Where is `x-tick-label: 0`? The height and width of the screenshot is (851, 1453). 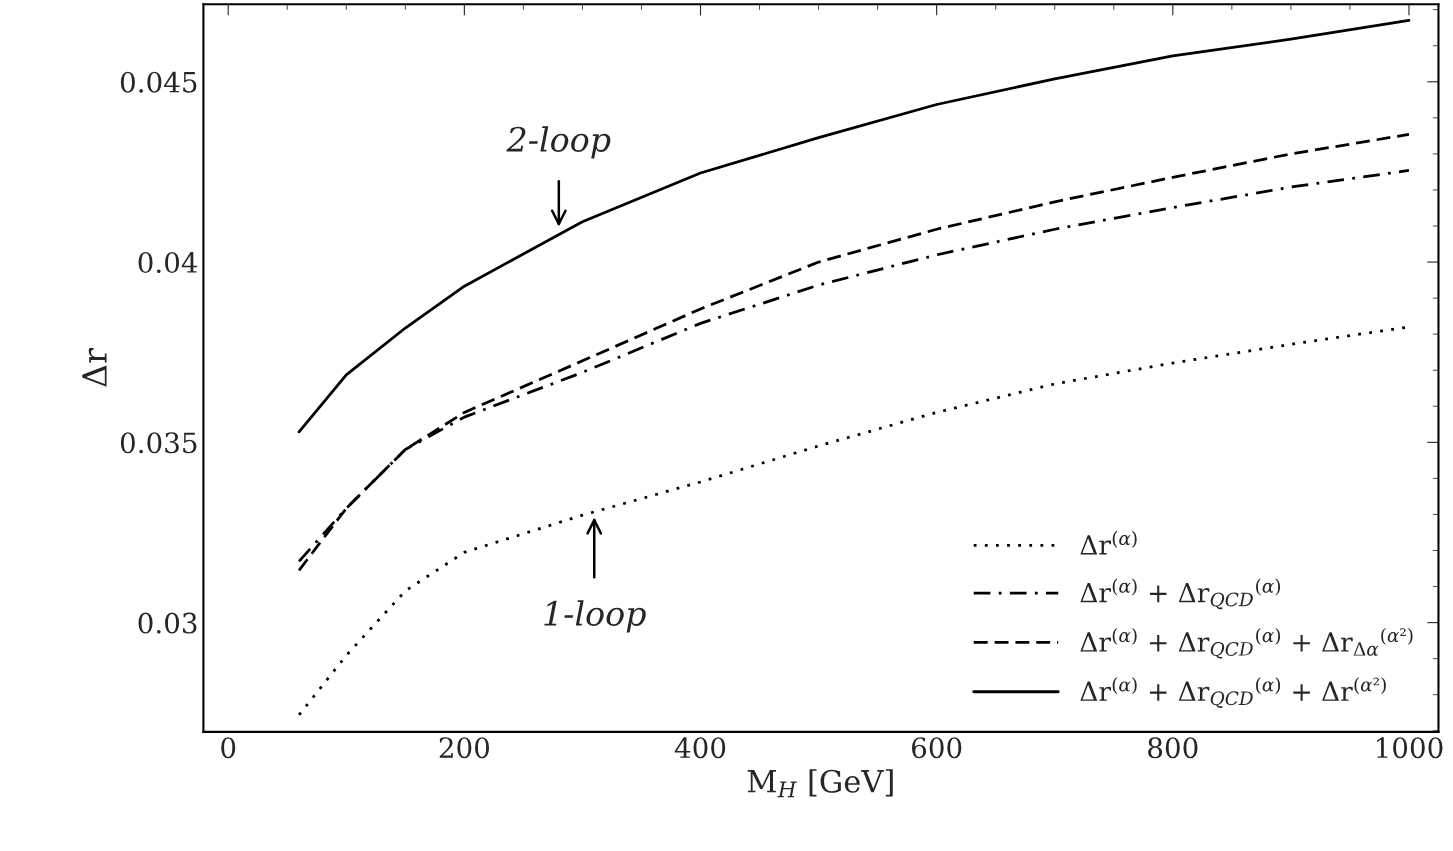
x-tick-label: 0 is located at coordinates (228, 748).